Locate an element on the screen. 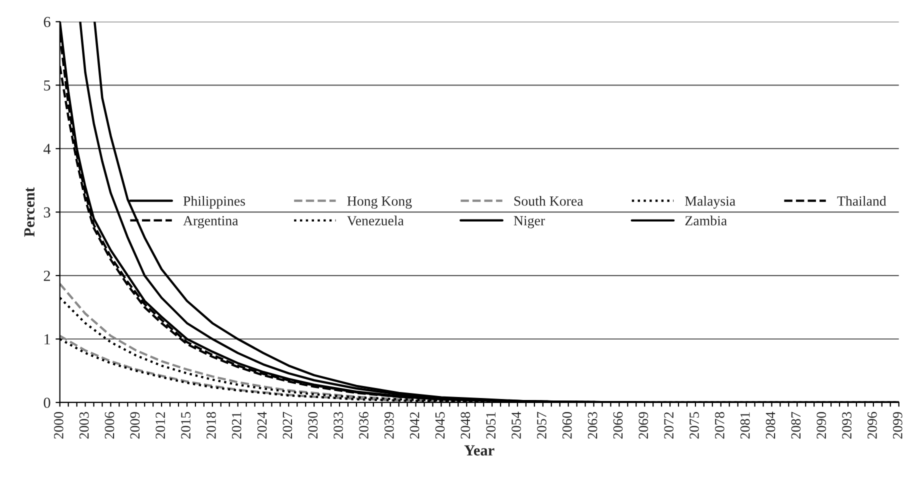 Image resolution: width=907 pixels, height=482 pixels. x-tick-label: 2072 is located at coordinates (669, 425).